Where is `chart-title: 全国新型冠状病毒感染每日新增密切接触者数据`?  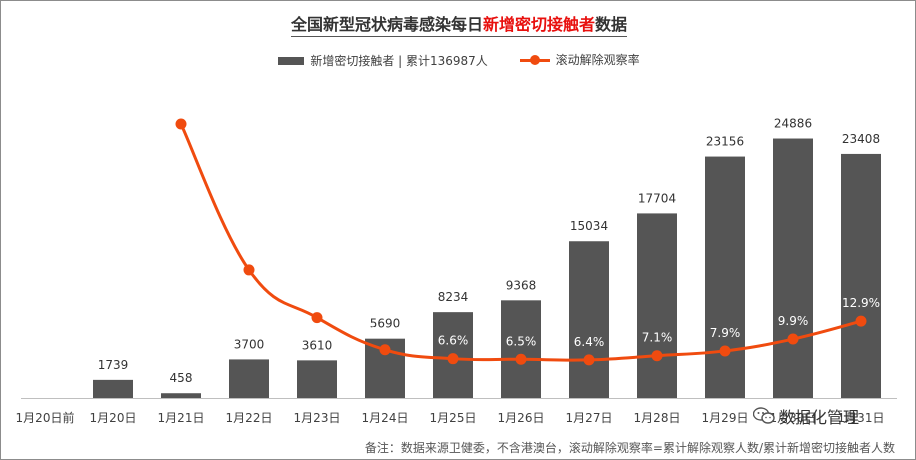
chart-title: 全国新型冠状病毒感染每日新增密切接触者数据 is located at coordinates (458, 24).